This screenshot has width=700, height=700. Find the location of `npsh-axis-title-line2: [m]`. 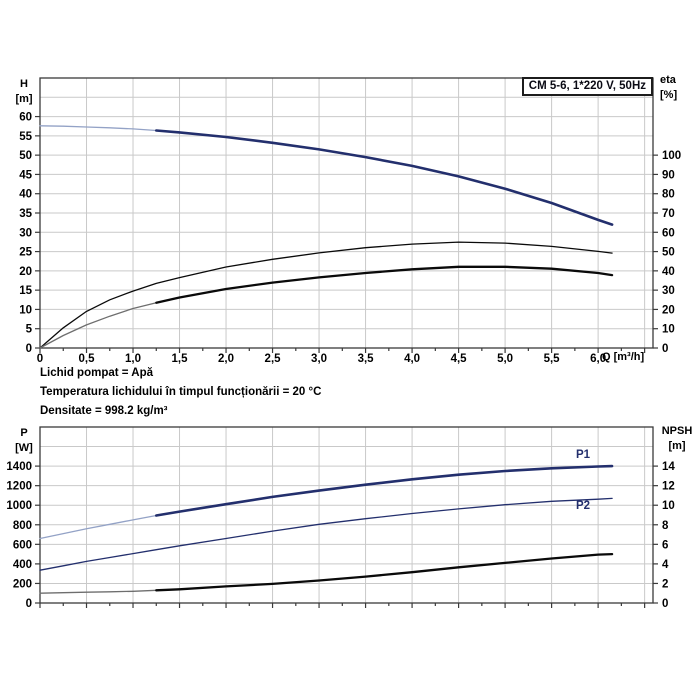

npsh-axis-title-line2: [m] is located at coordinates (677, 446).